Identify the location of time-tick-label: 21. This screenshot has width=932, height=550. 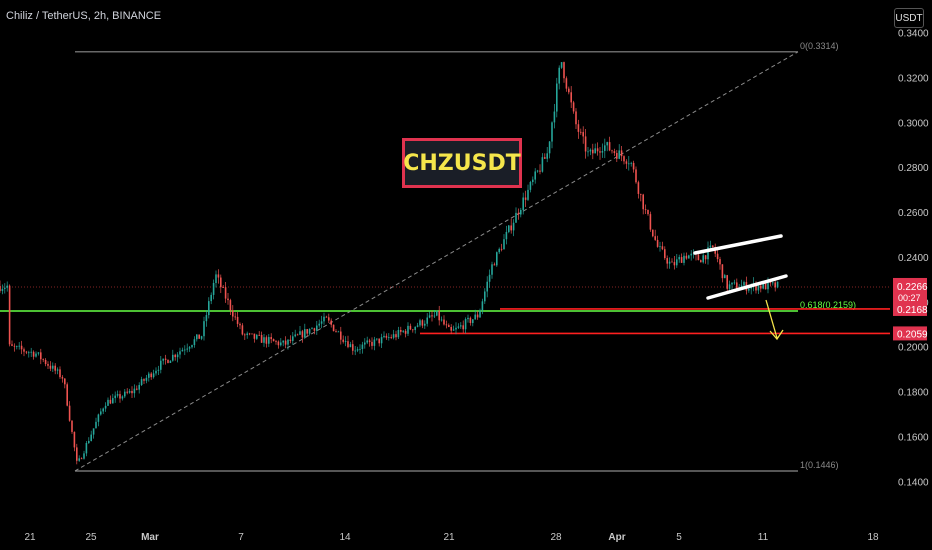
(30, 537).